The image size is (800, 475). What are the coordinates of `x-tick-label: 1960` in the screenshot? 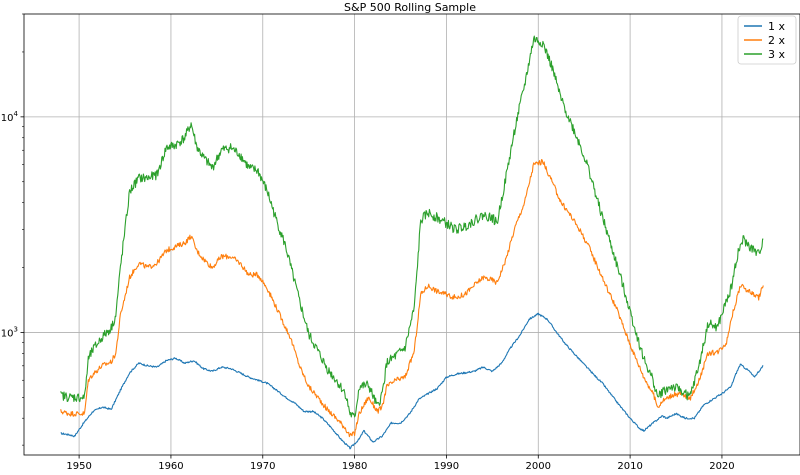 It's located at (170, 466).